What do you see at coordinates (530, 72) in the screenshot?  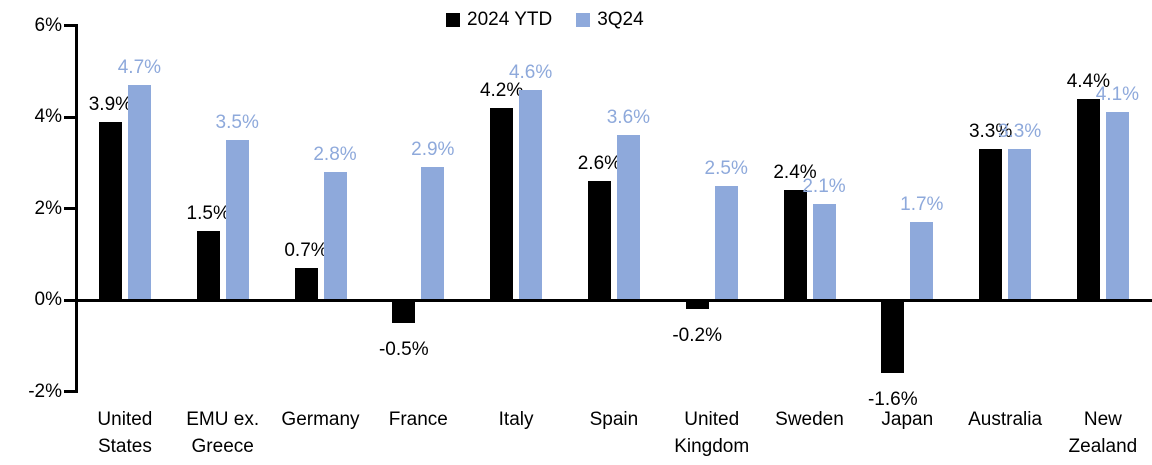 I see `value-label: 4.6%` at bounding box center [530, 72].